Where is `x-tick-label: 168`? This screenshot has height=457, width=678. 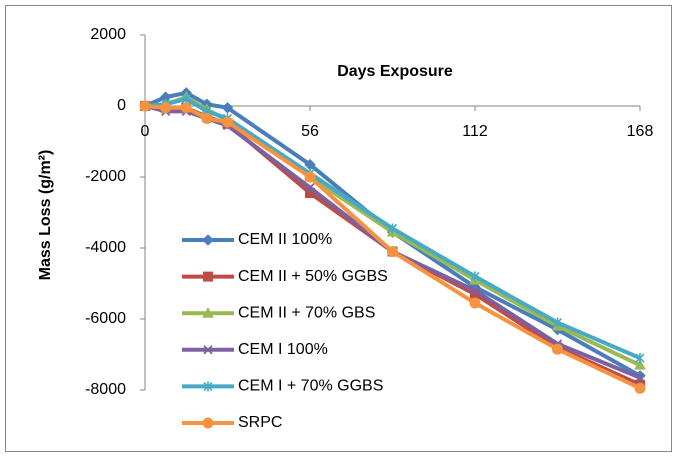
x-tick-label: 168 is located at coordinates (640, 131).